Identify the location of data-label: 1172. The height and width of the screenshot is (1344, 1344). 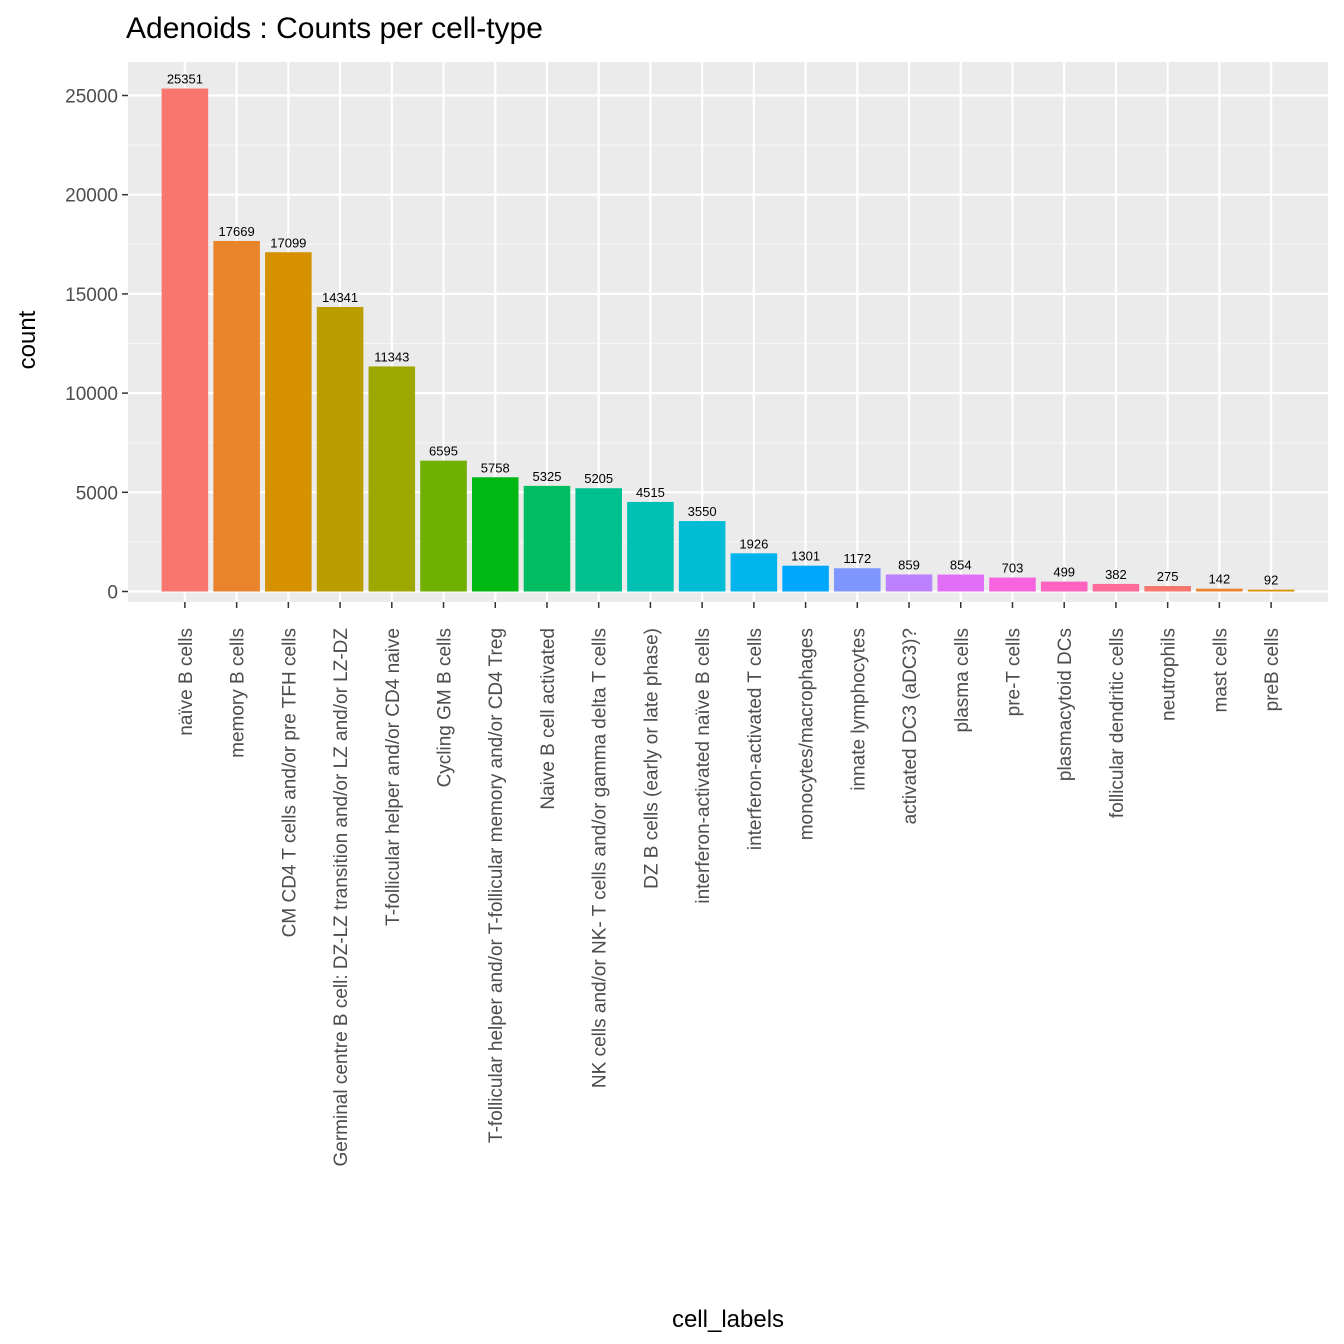
(857, 558).